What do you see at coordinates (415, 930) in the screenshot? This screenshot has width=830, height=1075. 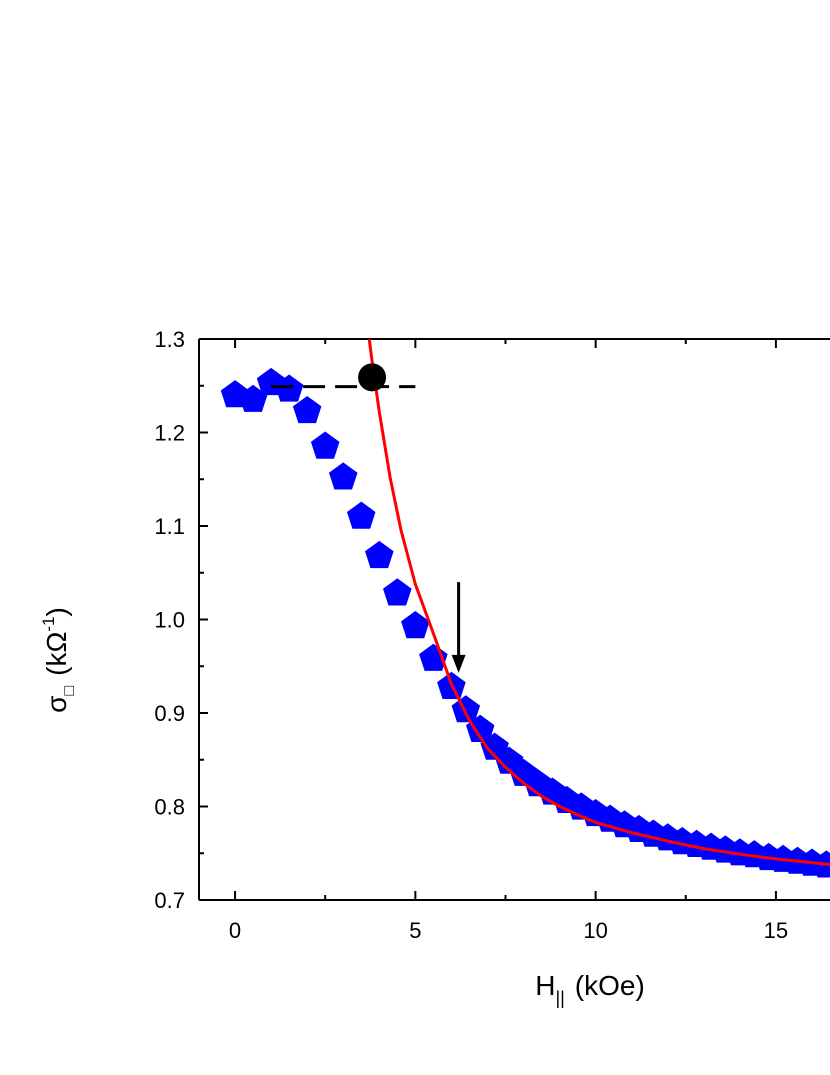 I see `x-tick-label: 5` at bounding box center [415, 930].